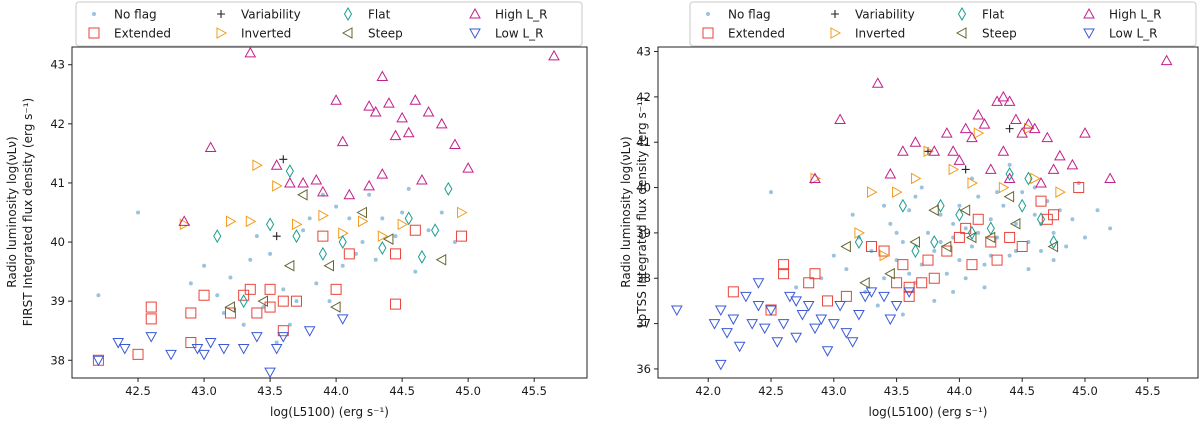 This screenshot has height=427, width=1200. I want to click on legend-label-extended: Extended, so click(756, 34).